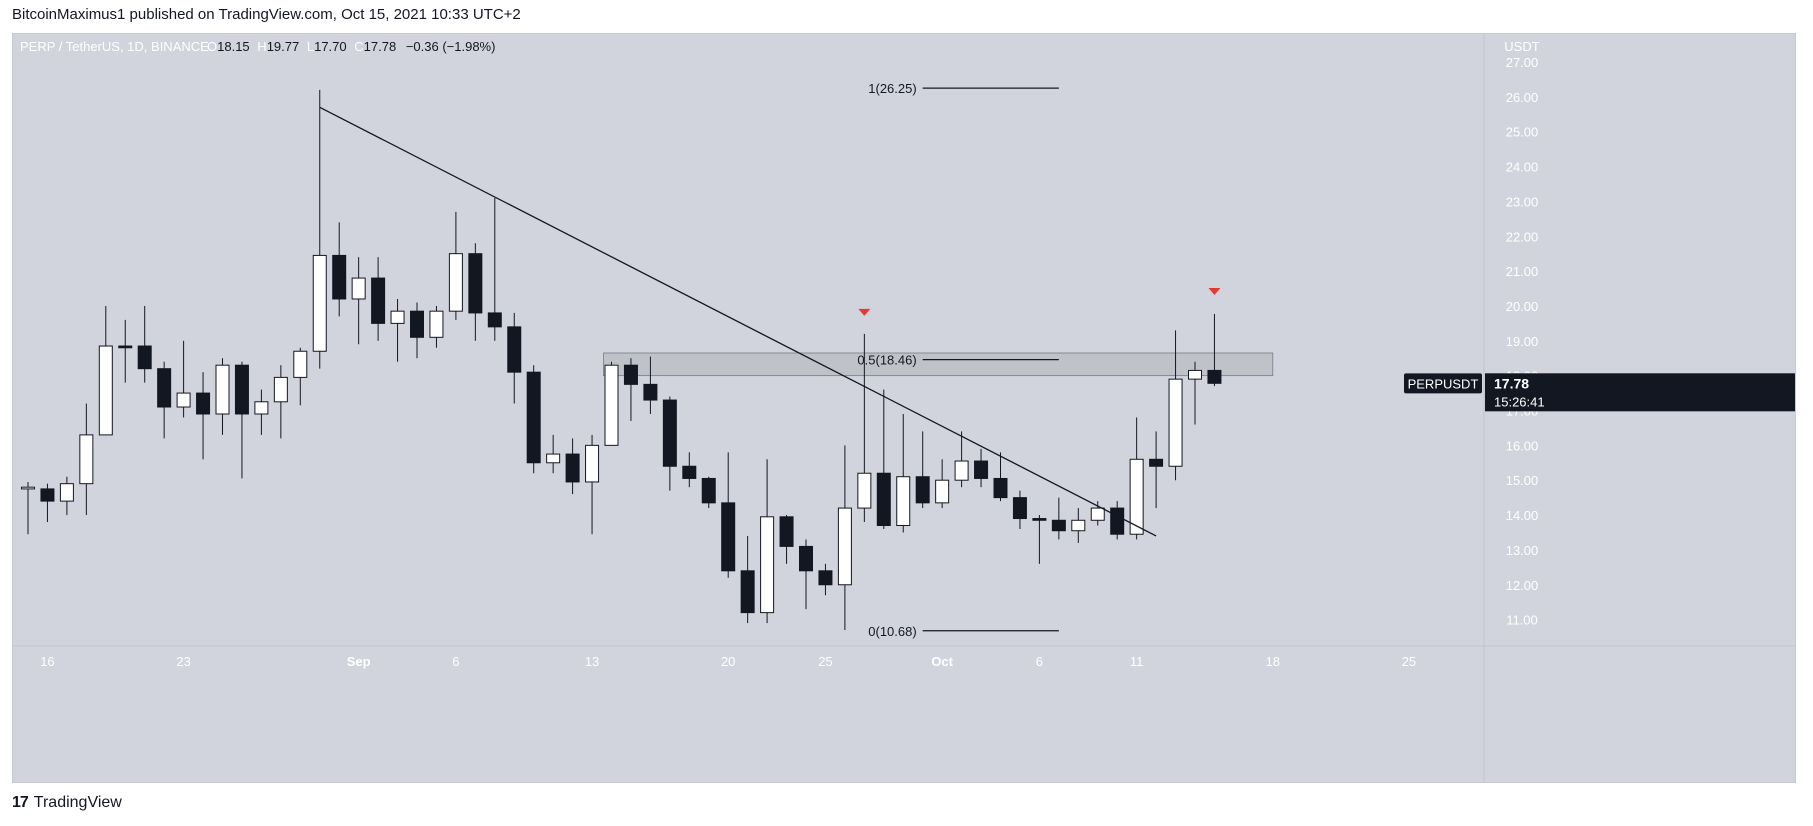 The image size is (1813, 826). What do you see at coordinates (359, 661) in the screenshot?
I see `x-tick-label: Sep` at bounding box center [359, 661].